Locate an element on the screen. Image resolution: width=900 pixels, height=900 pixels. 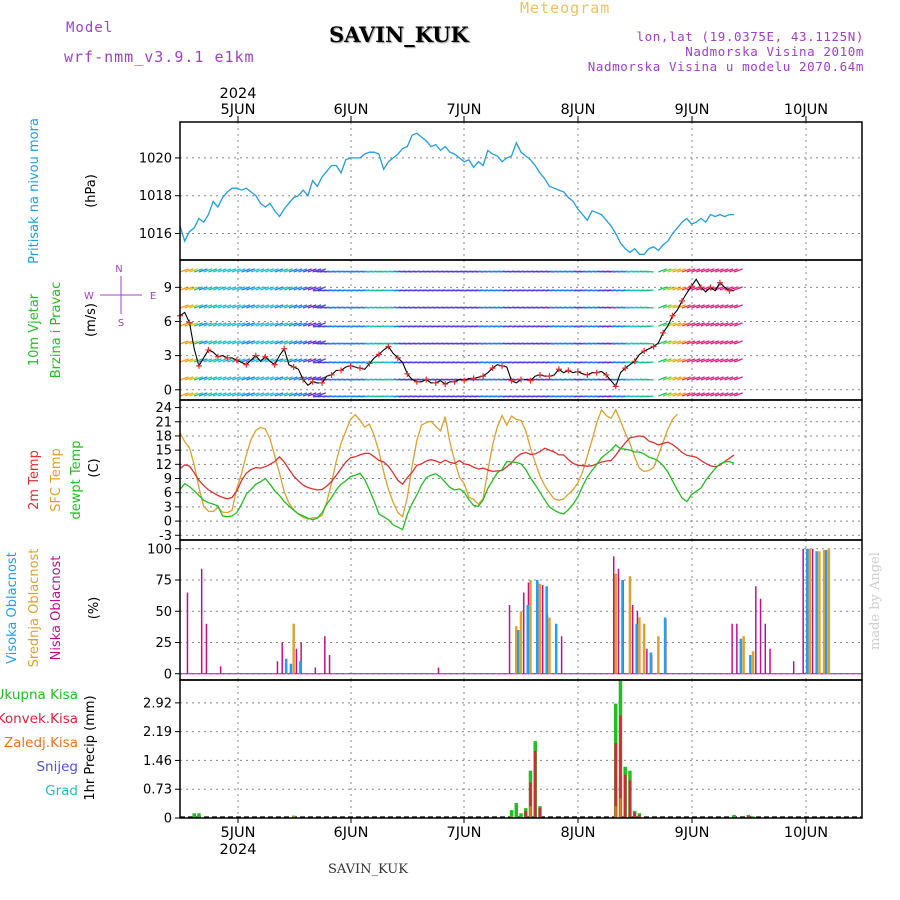
y-tick-label: 18 is located at coordinates (163, 436).